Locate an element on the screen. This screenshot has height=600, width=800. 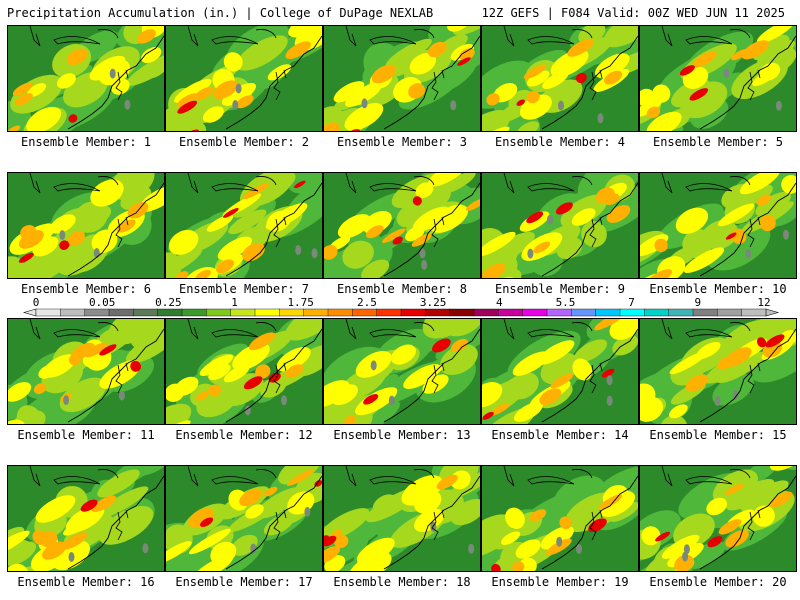
ensemble-member-label: Ensemble Member: 4 is located at coordinates (560, 142).